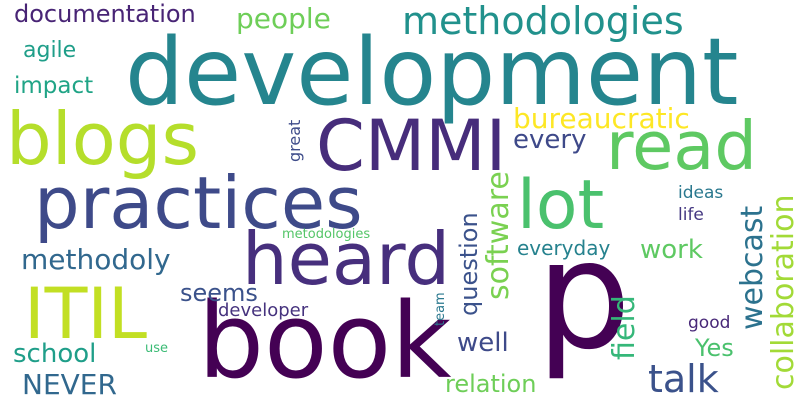 The width and height of the screenshot is (800, 400). Describe the element at coordinates (69, 384) in the screenshot. I see `word-never: NEVER` at that location.